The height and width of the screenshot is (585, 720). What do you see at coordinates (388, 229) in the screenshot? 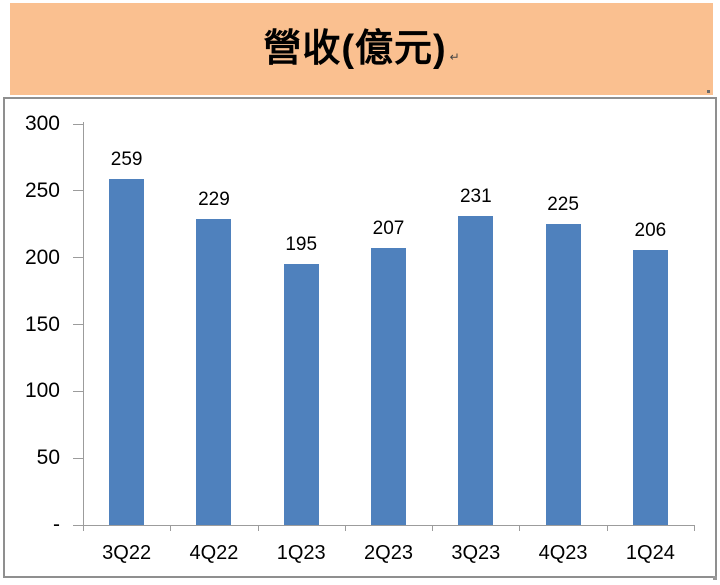
I see `bar-value-label: 207` at bounding box center [388, 229].